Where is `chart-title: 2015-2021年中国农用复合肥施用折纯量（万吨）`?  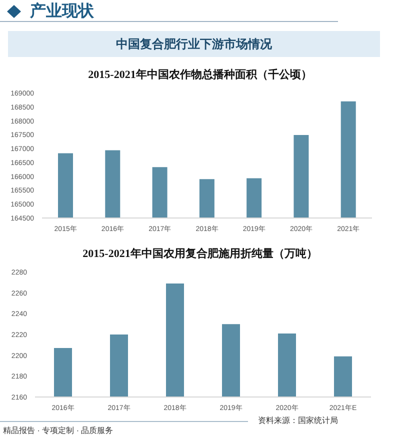 chart-title: 2015-2021年中国农用复合肥施用折纯量（万吨） is located at coordinates (200, 254).